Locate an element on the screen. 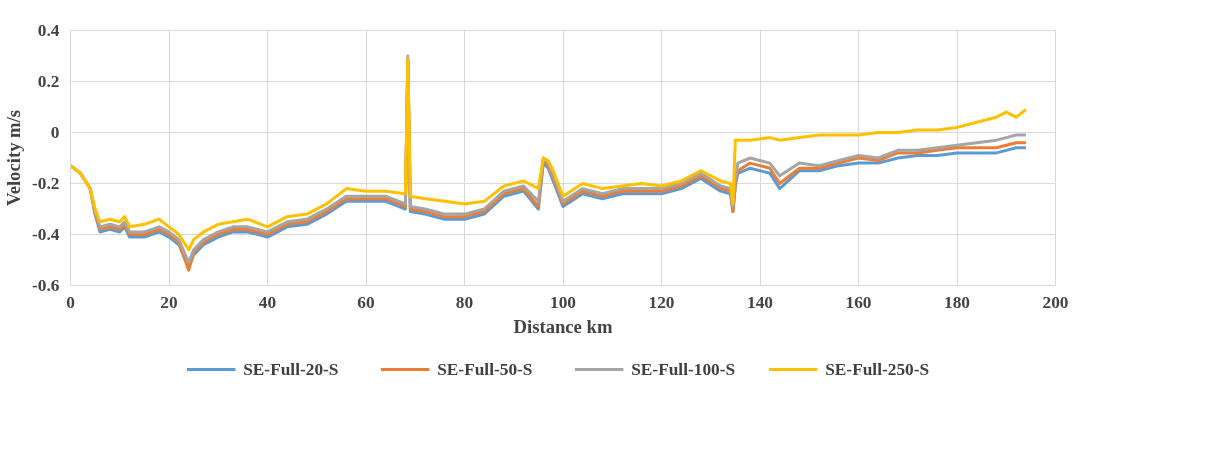 This screenshot has height=471, width=1206. y-tick-label: -0.4 is located at coordinates (46, 234).